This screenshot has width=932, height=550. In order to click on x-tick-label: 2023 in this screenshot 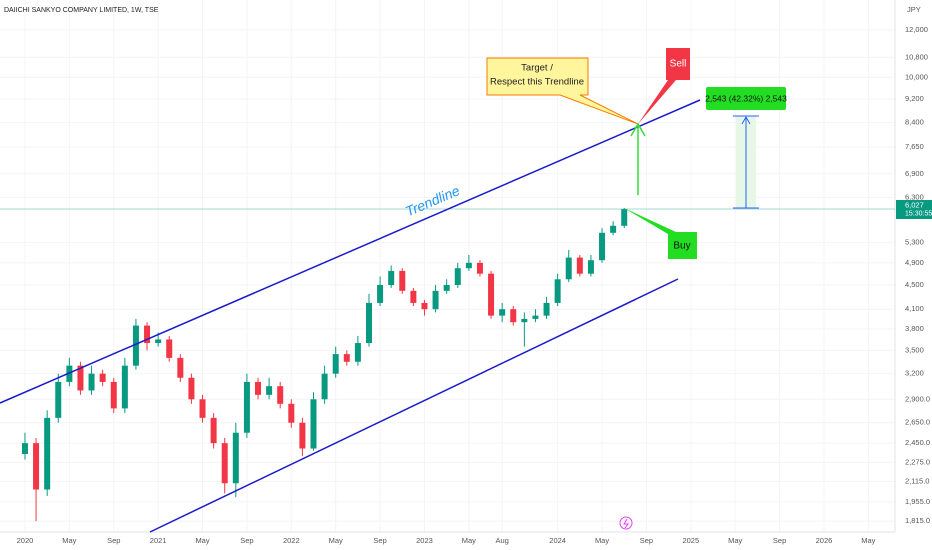, I will do `click(424, 540)`.